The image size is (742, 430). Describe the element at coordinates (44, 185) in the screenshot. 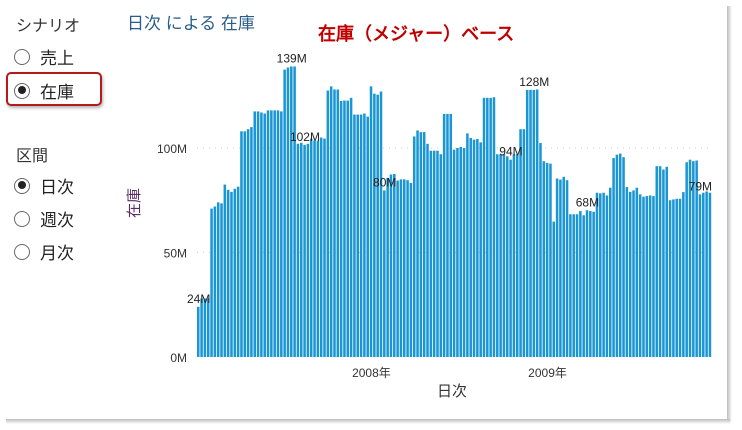

I see `radio-daily: 日次` at that location.